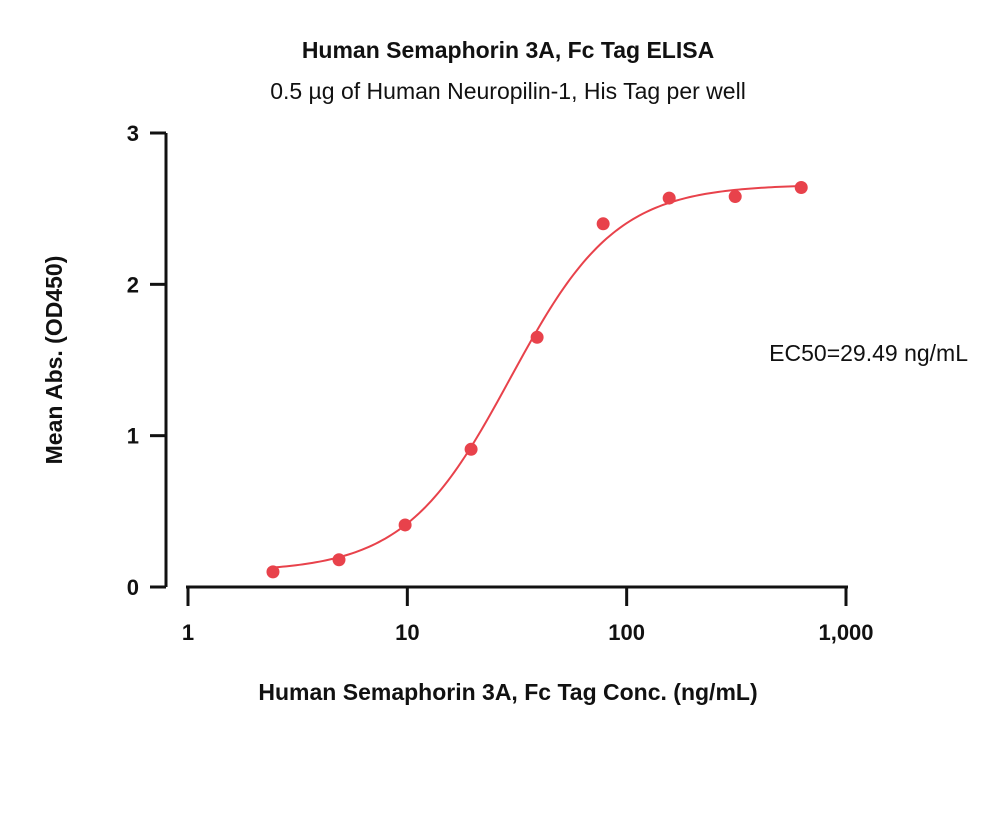 The image size is (1000, 817). What do you see at coordinates (188, 632) in the screenshot?
I see `x-tick-label: 1` at bounding box center [188, 632].